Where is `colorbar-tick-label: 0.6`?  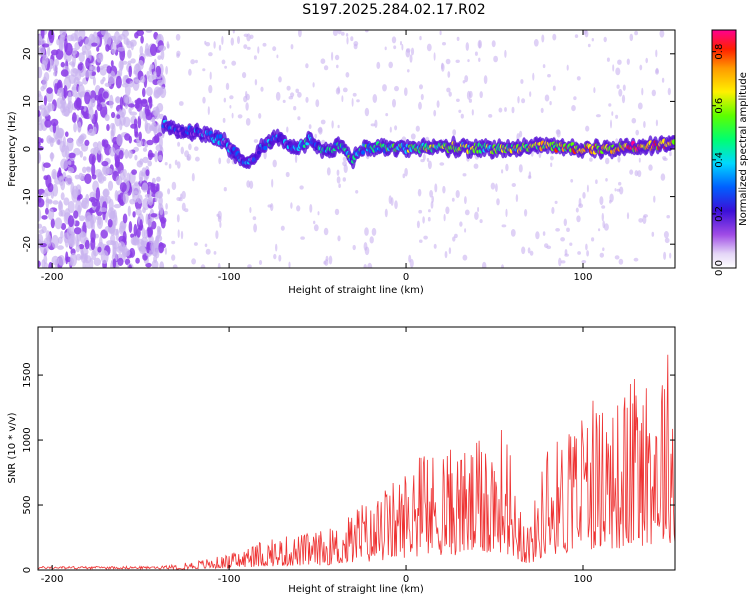
colorbar-tick-label: 0.6 is located at coordinates (719, 106).